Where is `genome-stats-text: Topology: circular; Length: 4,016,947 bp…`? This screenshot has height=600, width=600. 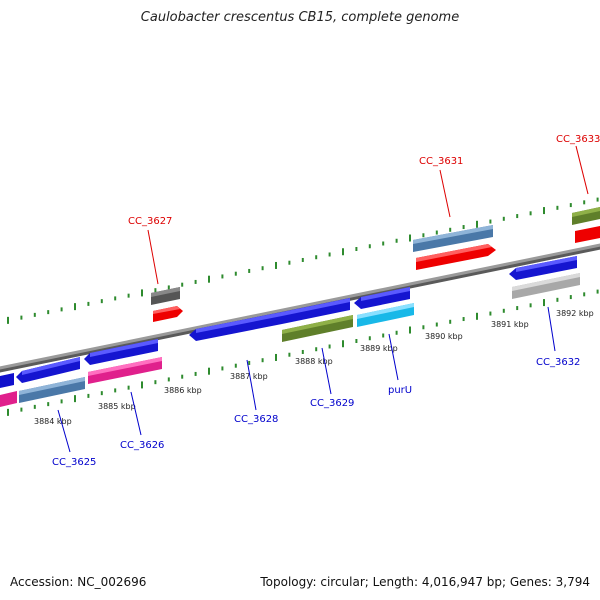 genome-stats-text: Topology: circular; Length: 4,016,947 bp… is located at coordinates (425, 582).